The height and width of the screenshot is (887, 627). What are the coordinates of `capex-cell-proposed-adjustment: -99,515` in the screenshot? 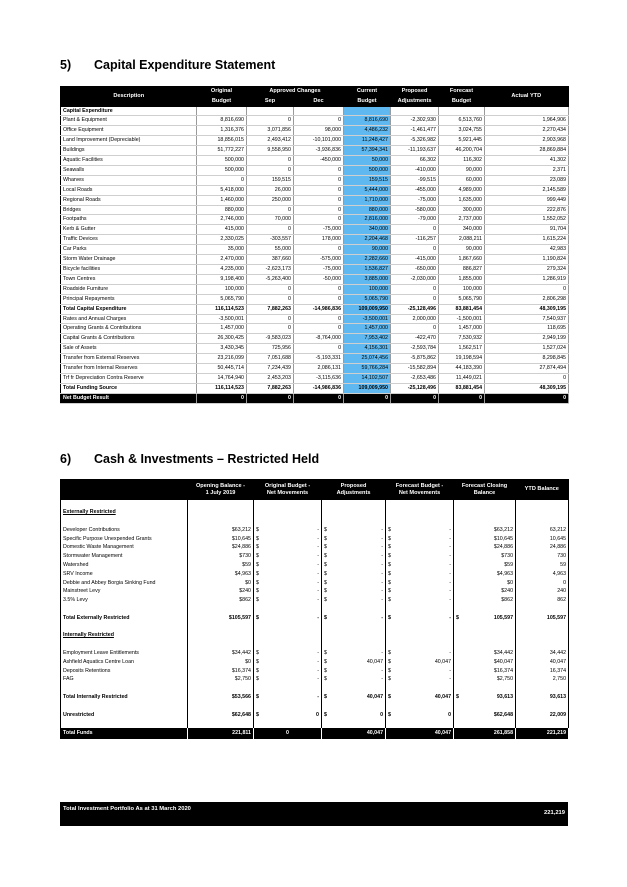 It's located at (415, 180).